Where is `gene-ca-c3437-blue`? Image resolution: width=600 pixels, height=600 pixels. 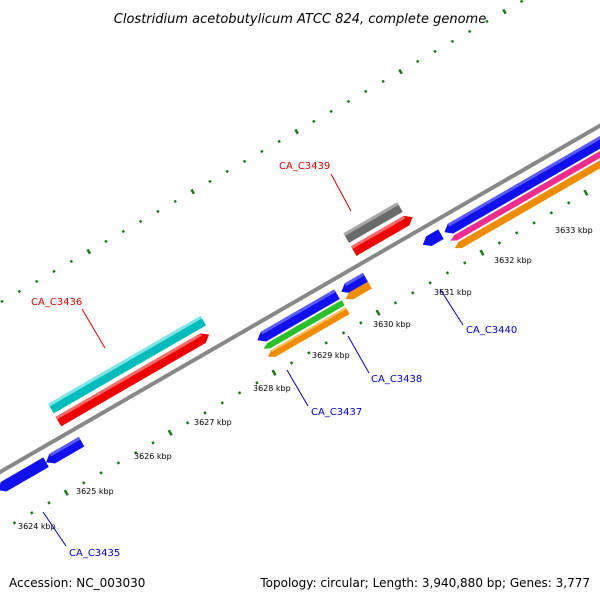
gene-ca-c3437-blue is located at coordinates (297, 317).